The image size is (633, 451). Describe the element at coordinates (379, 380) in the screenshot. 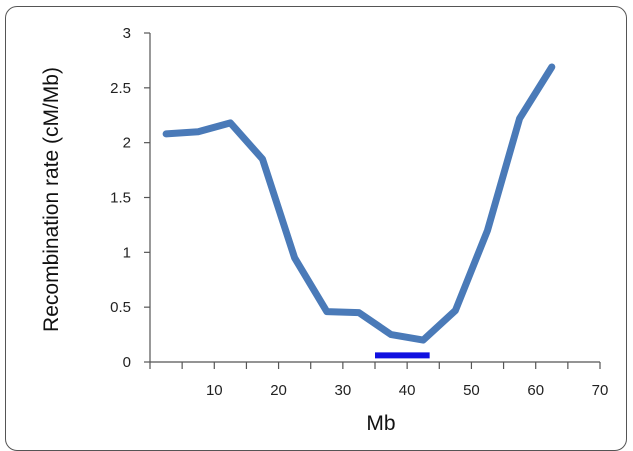

I see `x-ticks: 10 20 30 40 50 60 70` at that location.